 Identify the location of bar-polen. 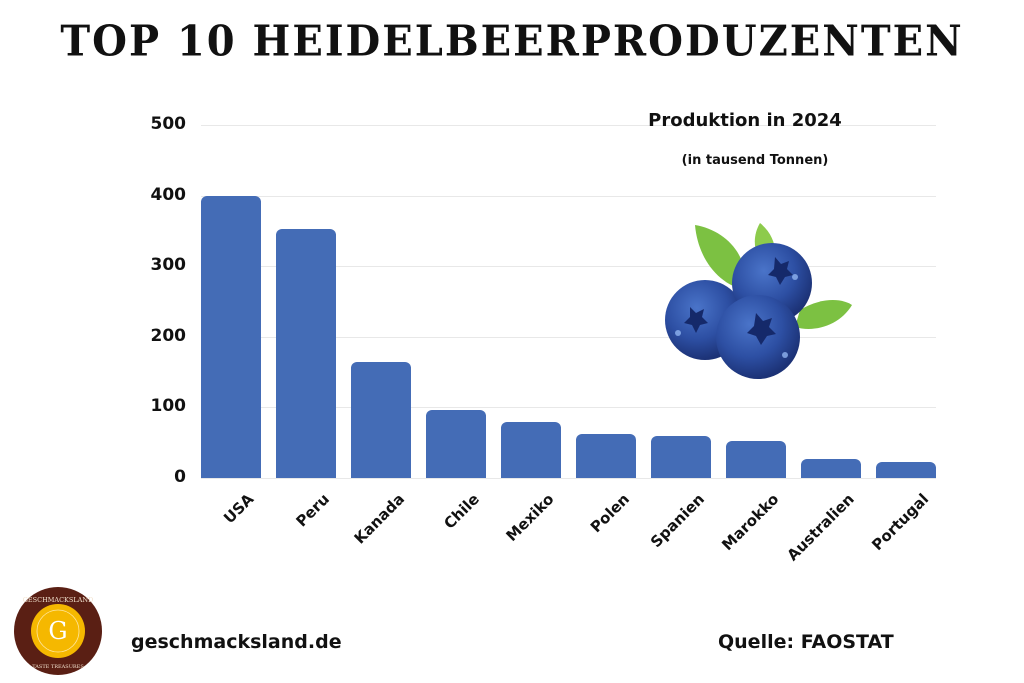
(606, 456).